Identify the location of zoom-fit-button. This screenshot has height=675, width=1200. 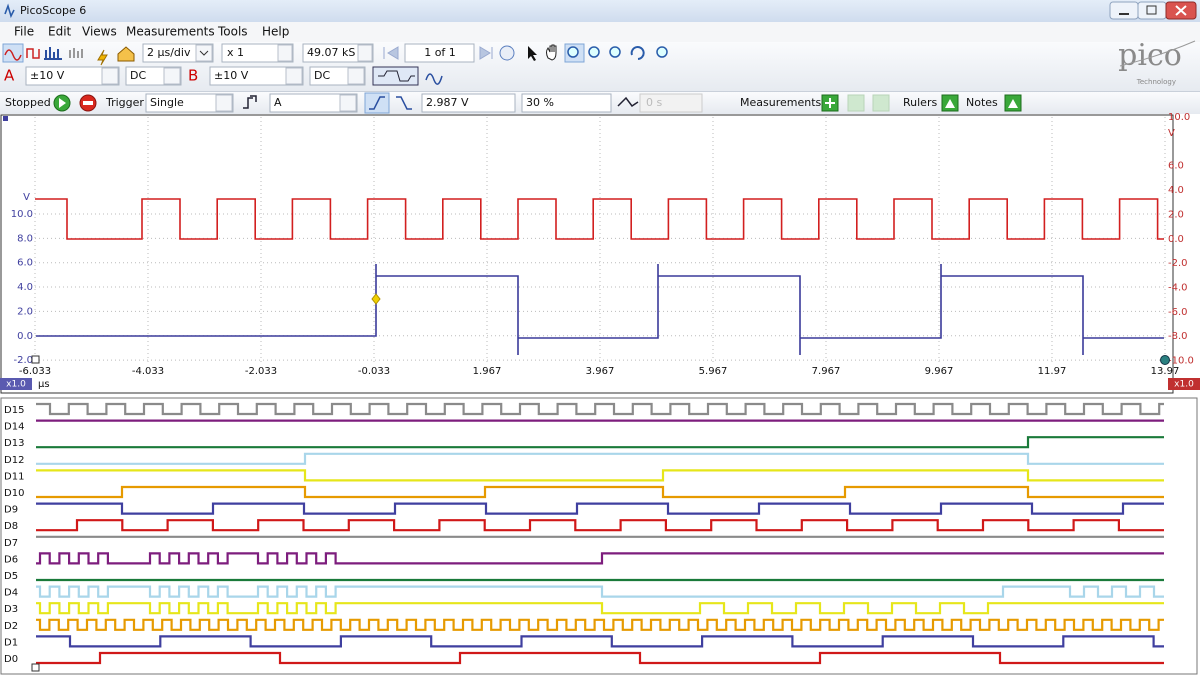
(662, 52).